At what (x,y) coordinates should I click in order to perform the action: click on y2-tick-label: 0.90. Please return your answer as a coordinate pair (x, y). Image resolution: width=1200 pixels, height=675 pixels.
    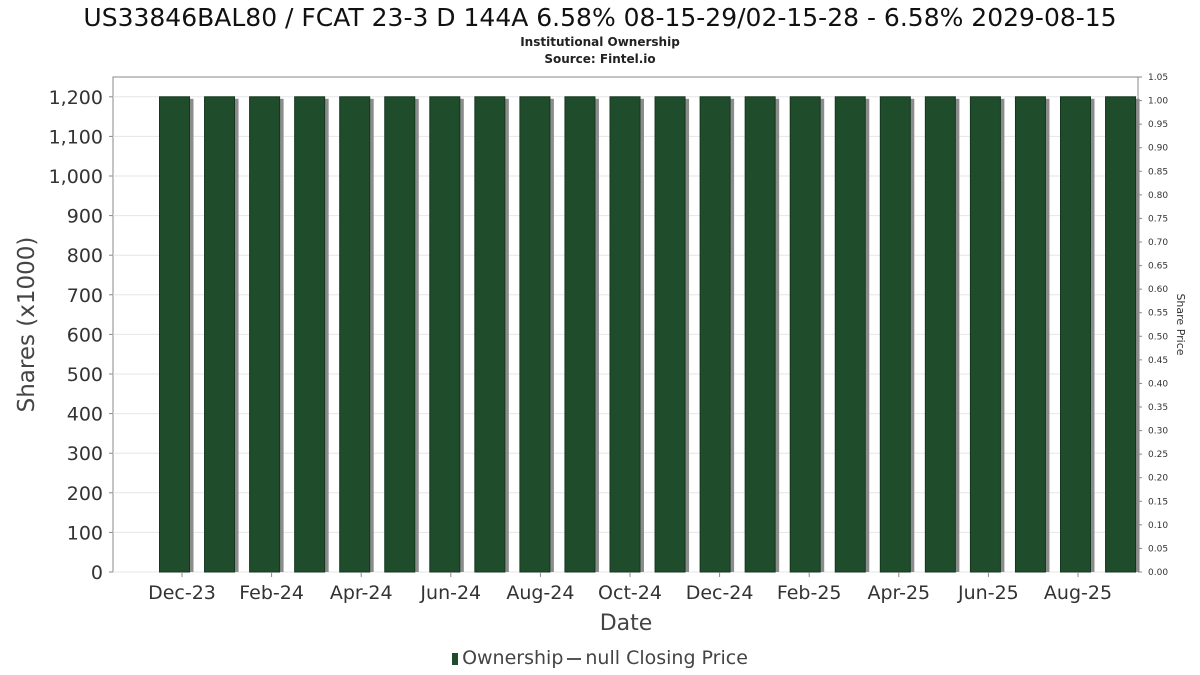
    Looking at the image, I should click on (1158, 149).